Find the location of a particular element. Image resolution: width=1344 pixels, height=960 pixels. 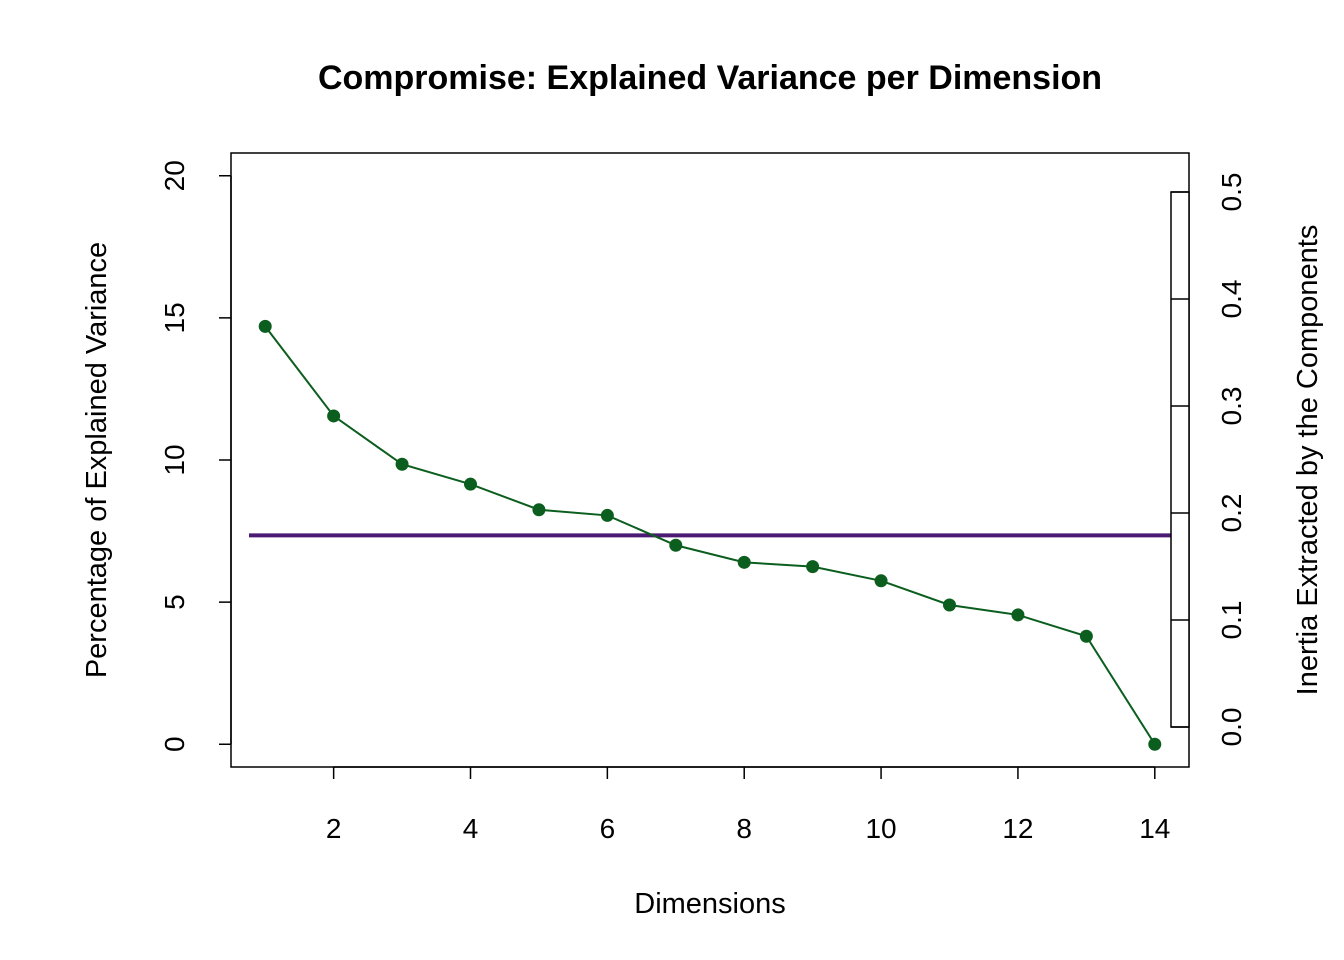

x-tick-label: 6 is located at coordinates (608, 828).